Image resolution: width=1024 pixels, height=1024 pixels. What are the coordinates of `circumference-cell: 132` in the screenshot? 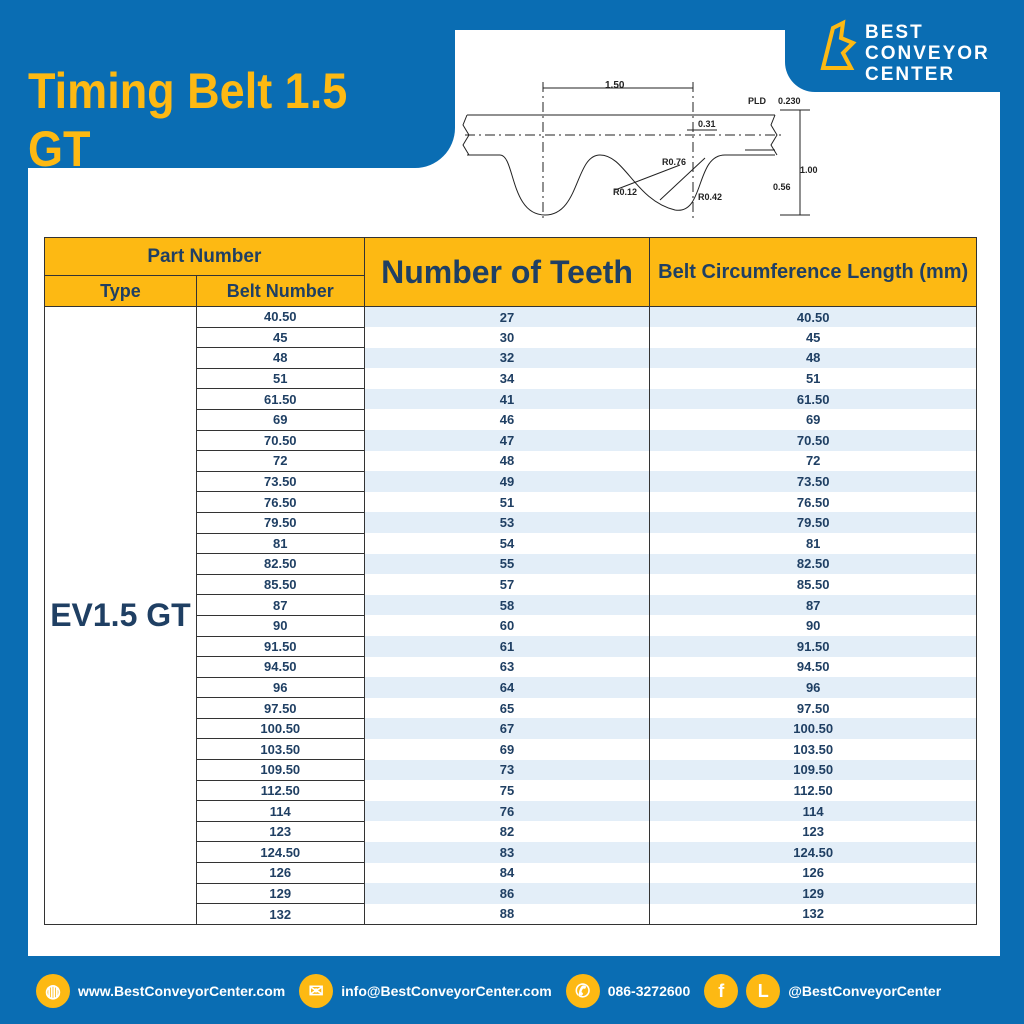 It's located at (813, 914).